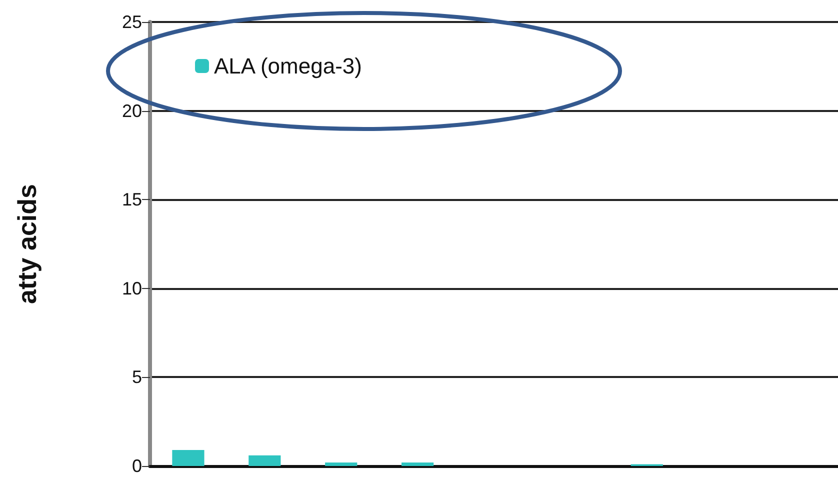 Image resolution: width=838 pixels, height=492 pixels. I want to click on y-tick-label: 10, so click(132, 288).